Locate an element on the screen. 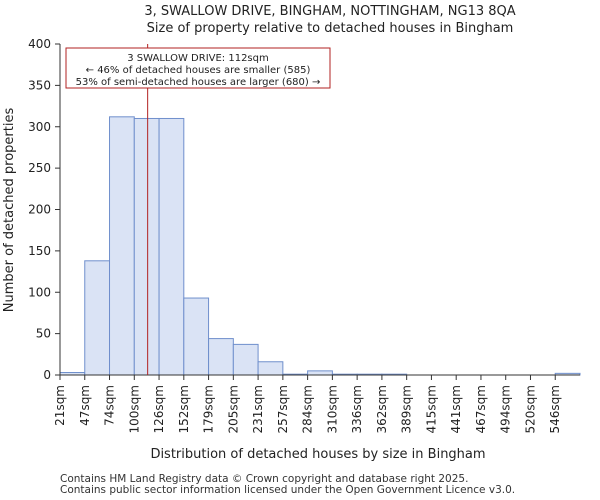  y-tick-label: 400 is located at coordinates (39, 44).